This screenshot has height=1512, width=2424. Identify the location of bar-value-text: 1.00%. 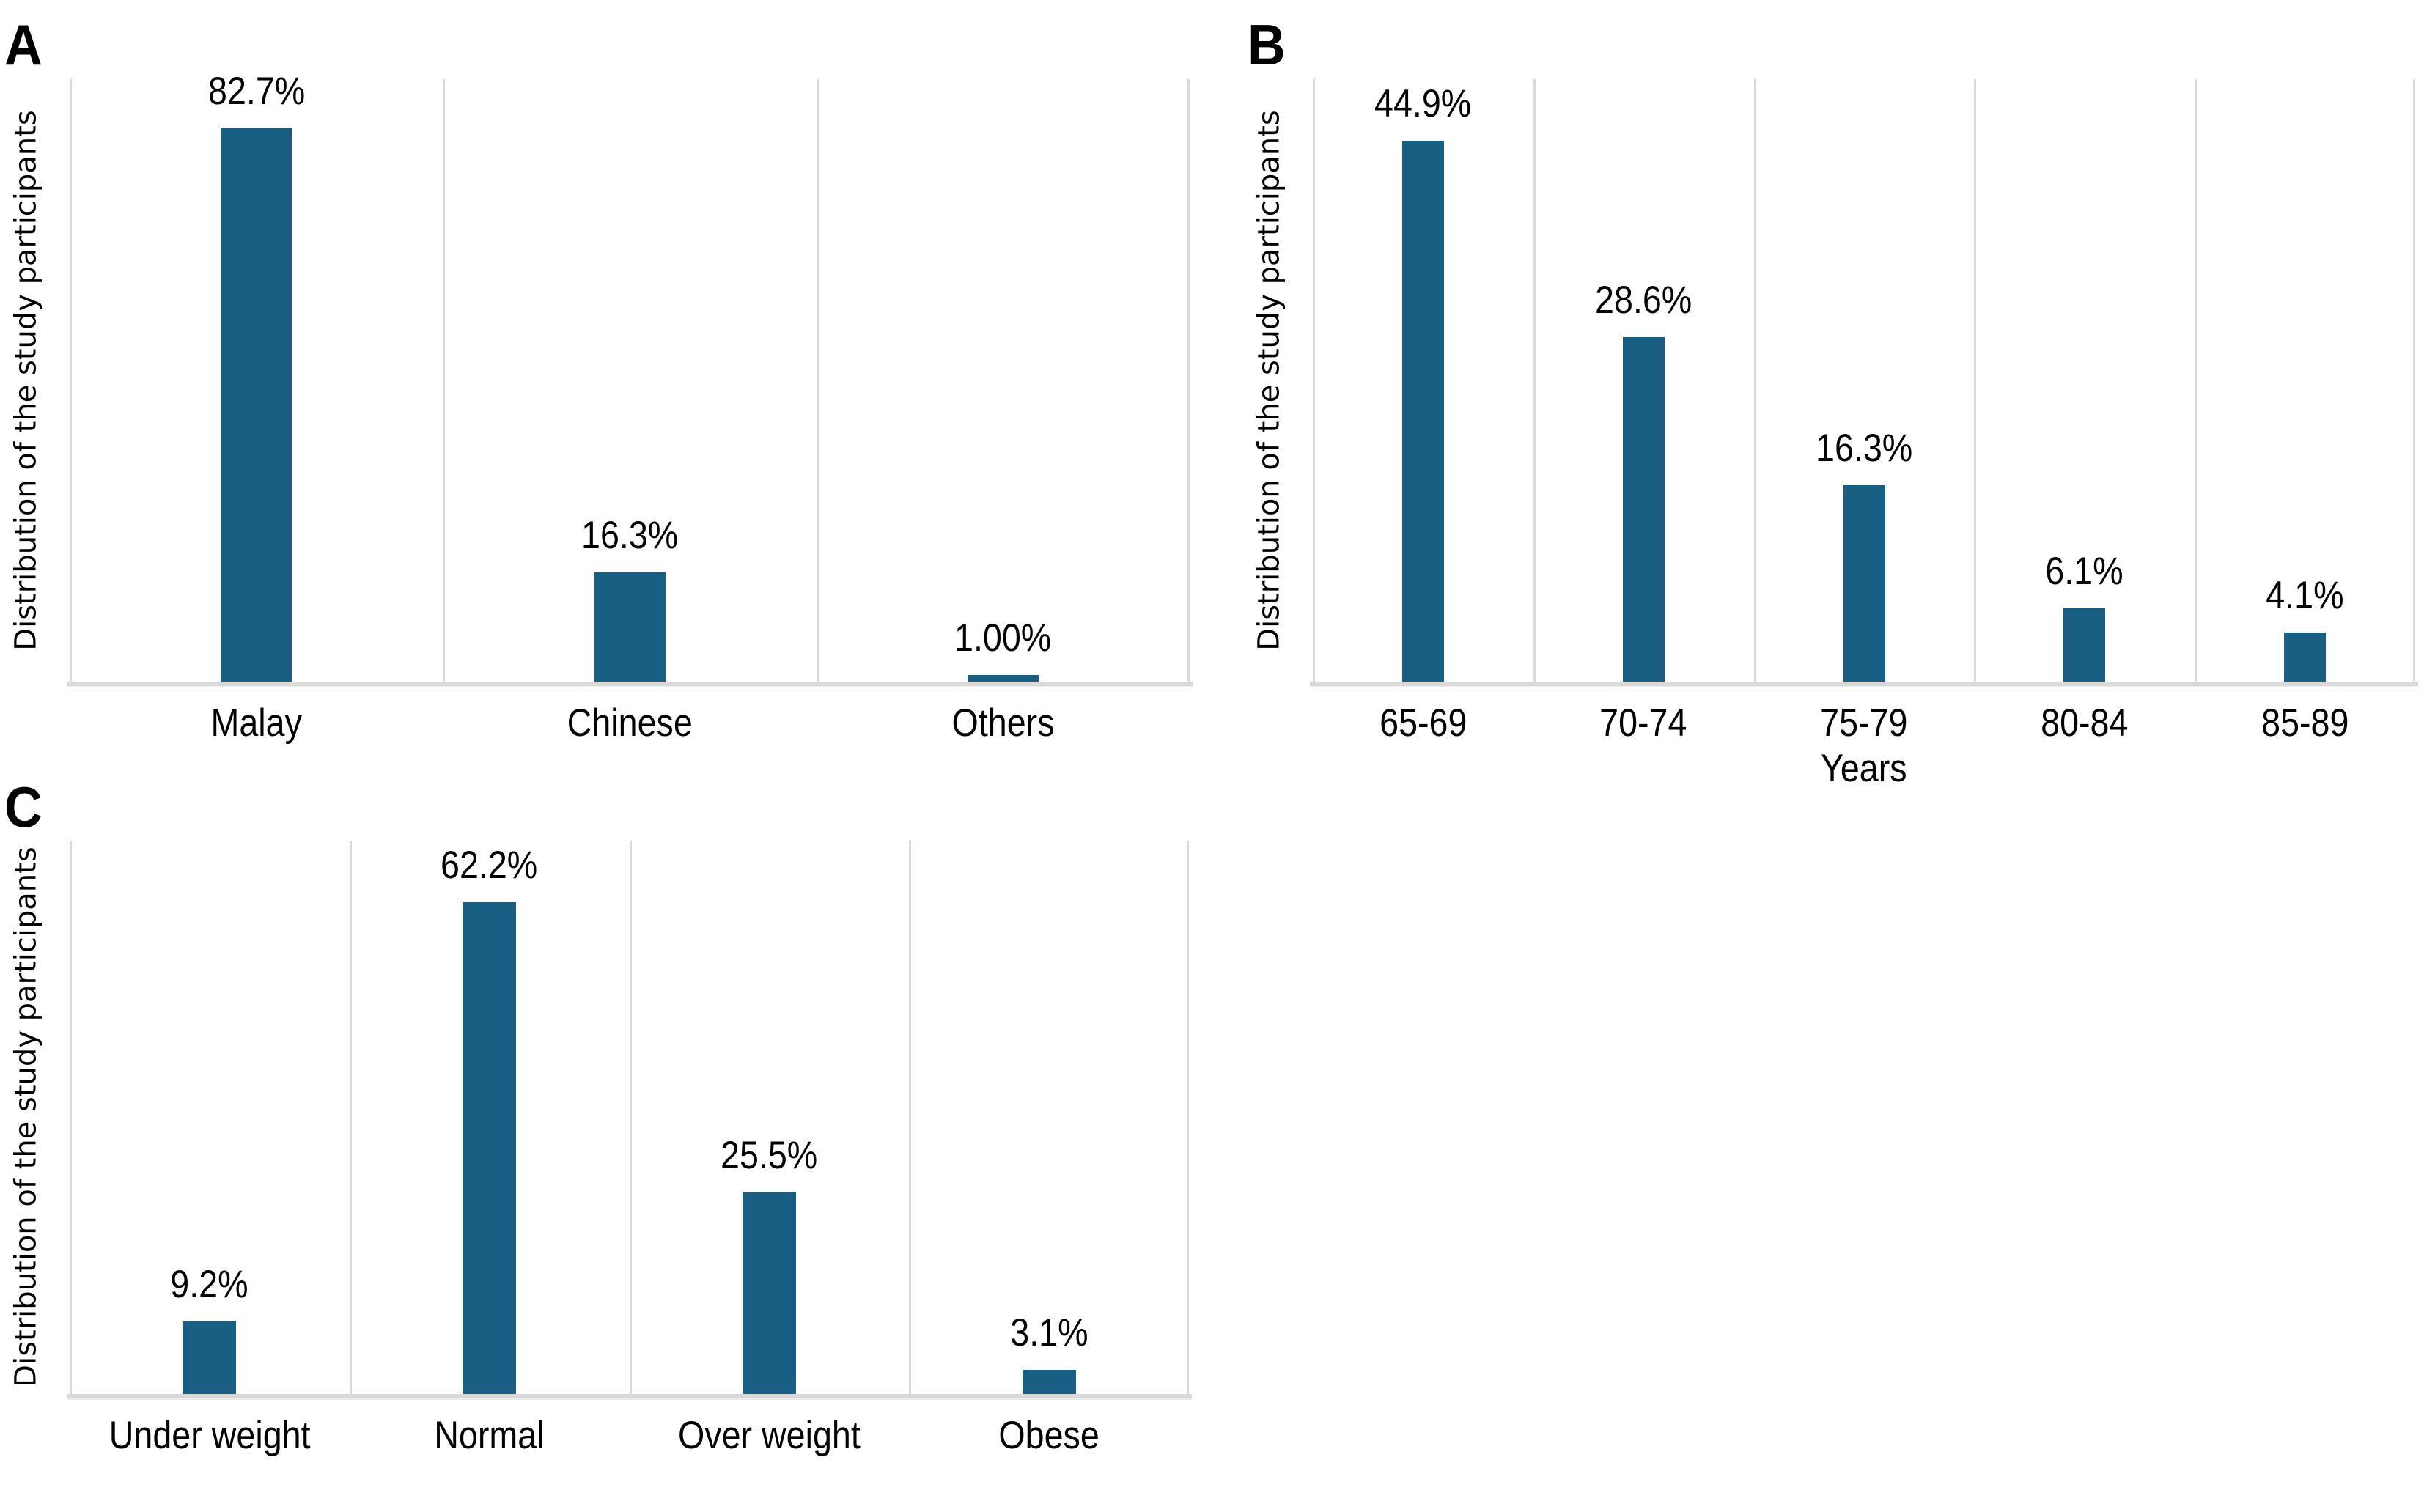
(1003, 638).